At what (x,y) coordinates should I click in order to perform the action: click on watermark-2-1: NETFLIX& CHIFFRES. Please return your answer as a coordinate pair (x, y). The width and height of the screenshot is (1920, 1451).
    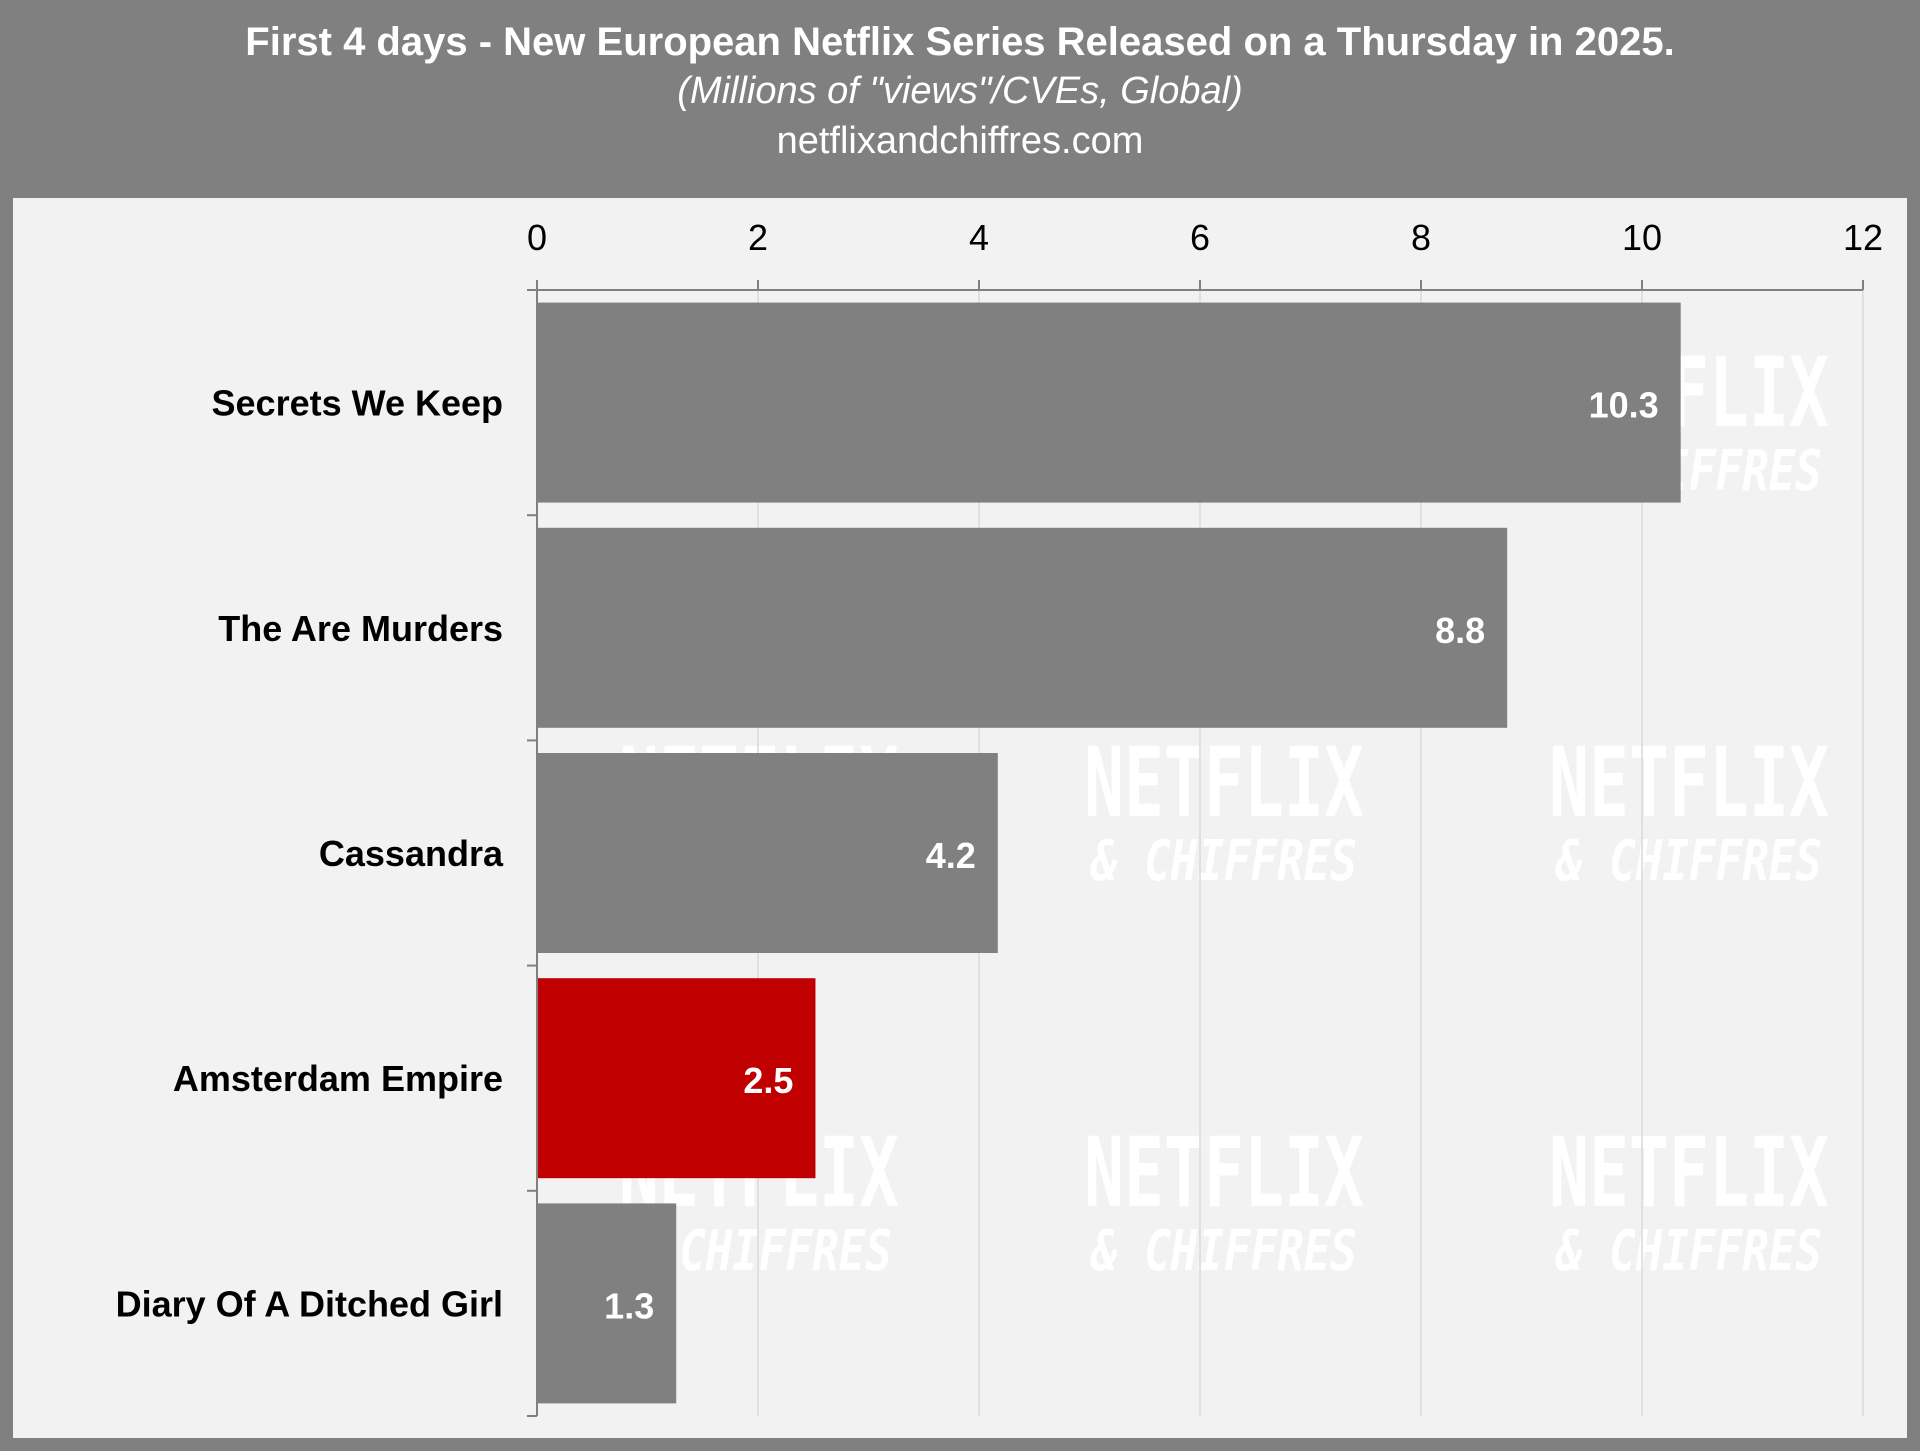
    Looking at the image, I should click on (1224, 1200).